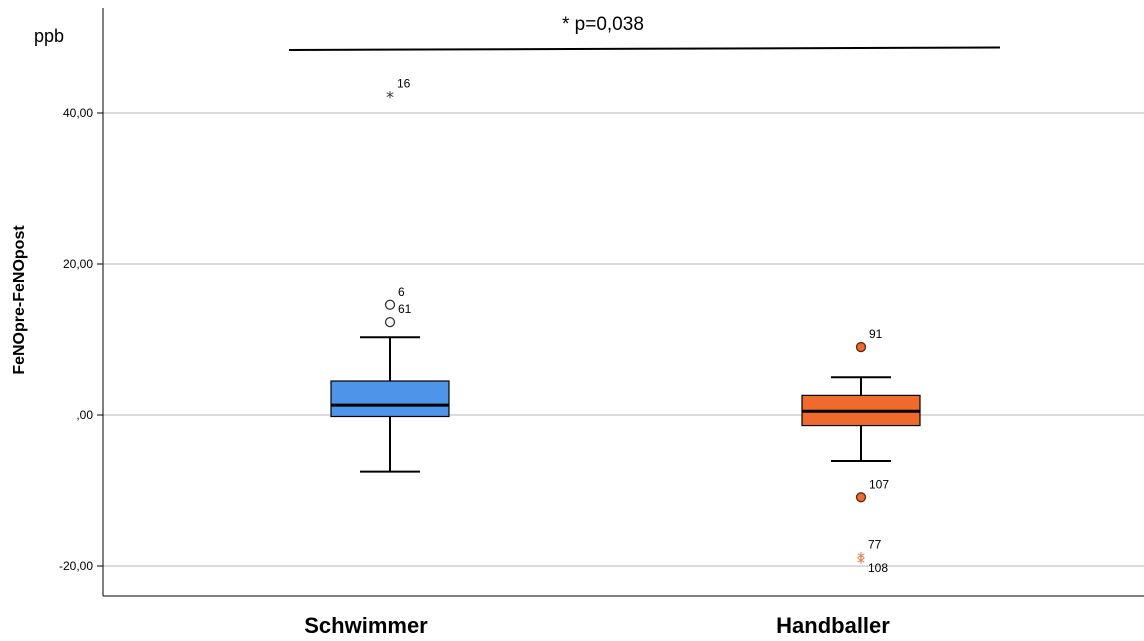  Describe the element at coordinates (833, 625) in the screenshot. I see `category-label-handballer: Handballer` at that location.